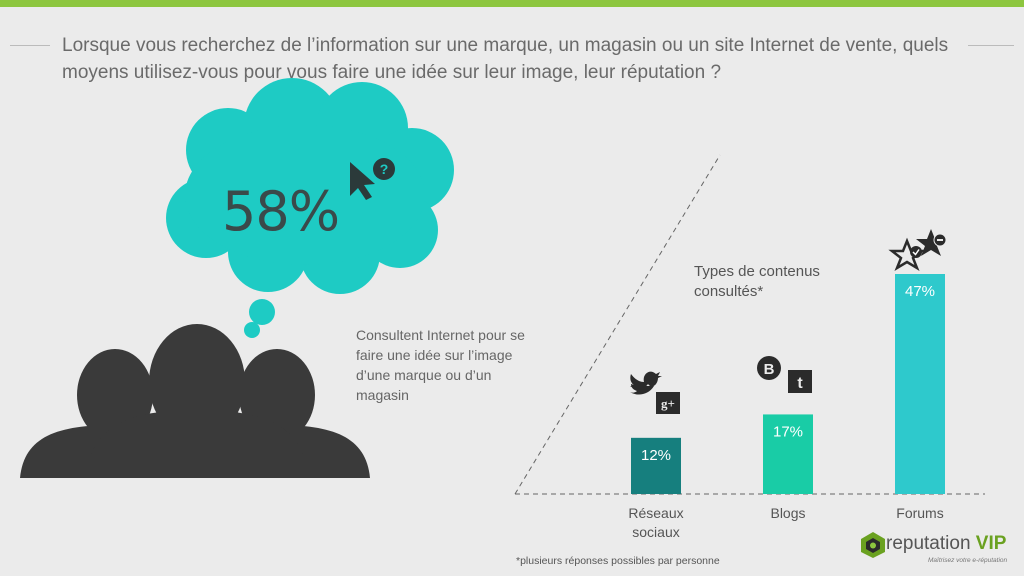 The image size is (1024, 576). Describe the element at coordinates (788, 431) in the screenshot. I see `bar-value-label: 17%` at that location.